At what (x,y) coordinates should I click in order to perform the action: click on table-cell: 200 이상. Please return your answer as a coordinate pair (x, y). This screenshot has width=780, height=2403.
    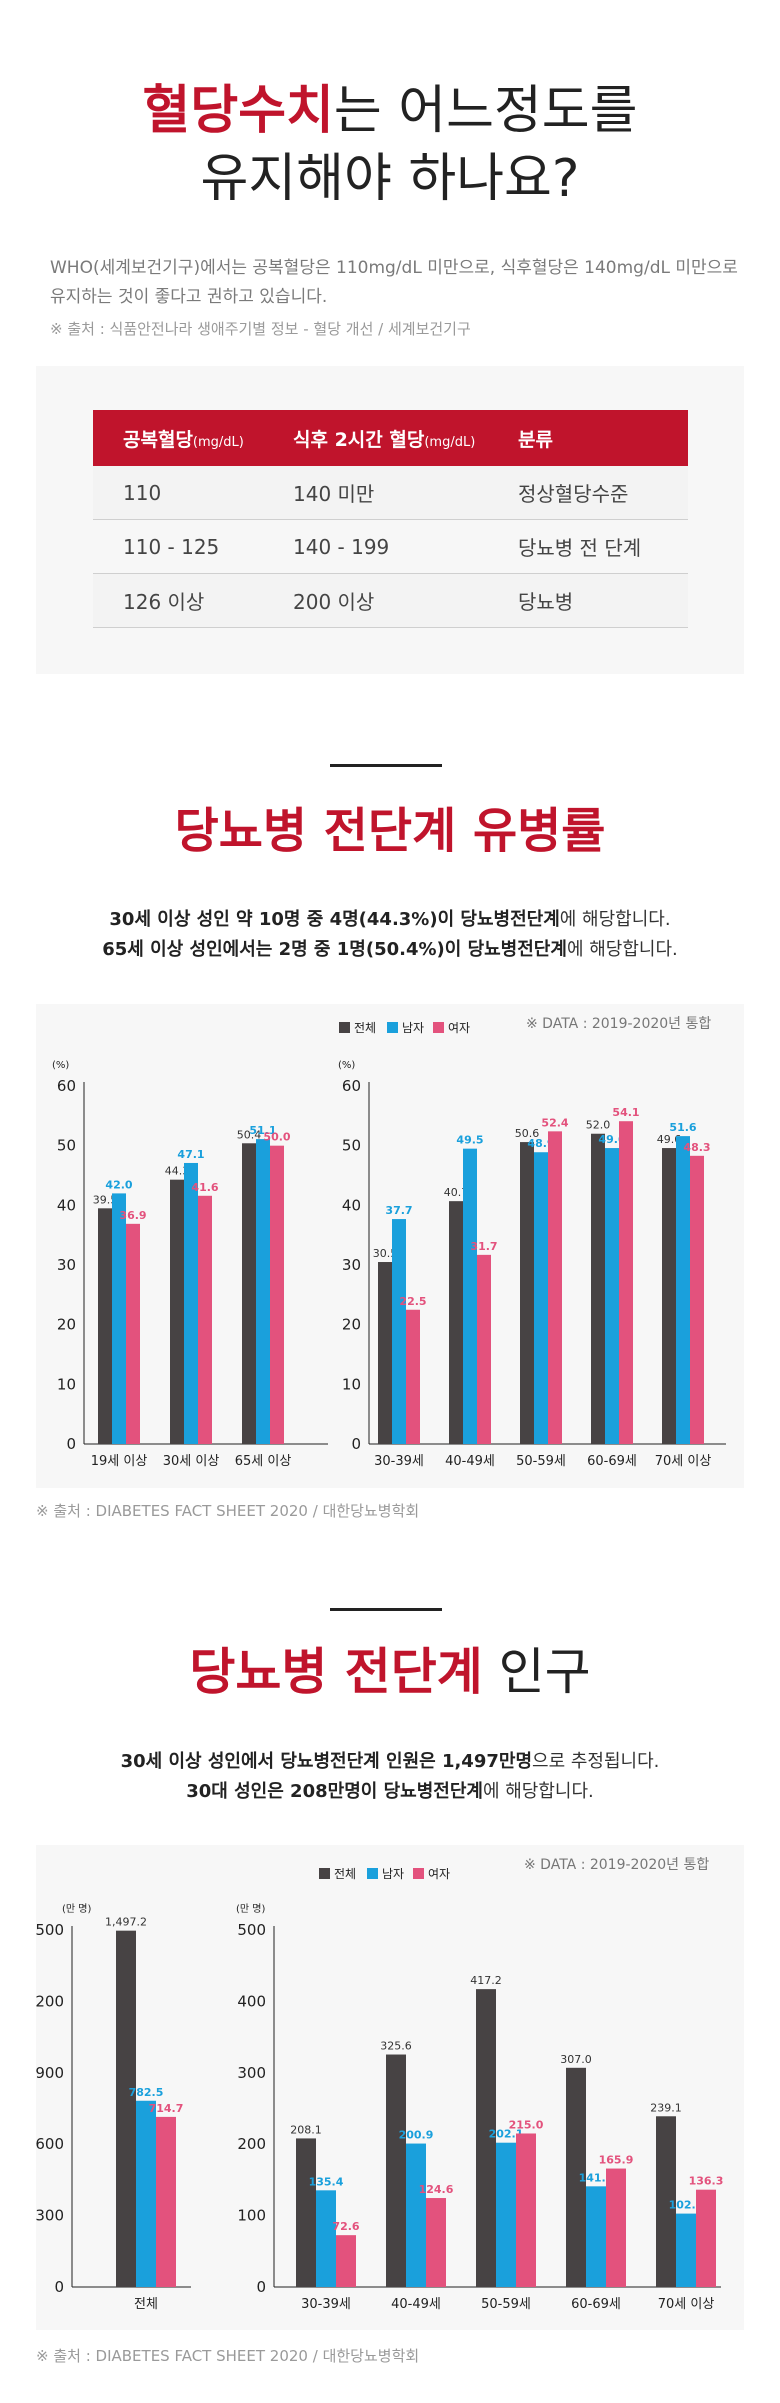
    Looking at the image, I should click on (375, 600).